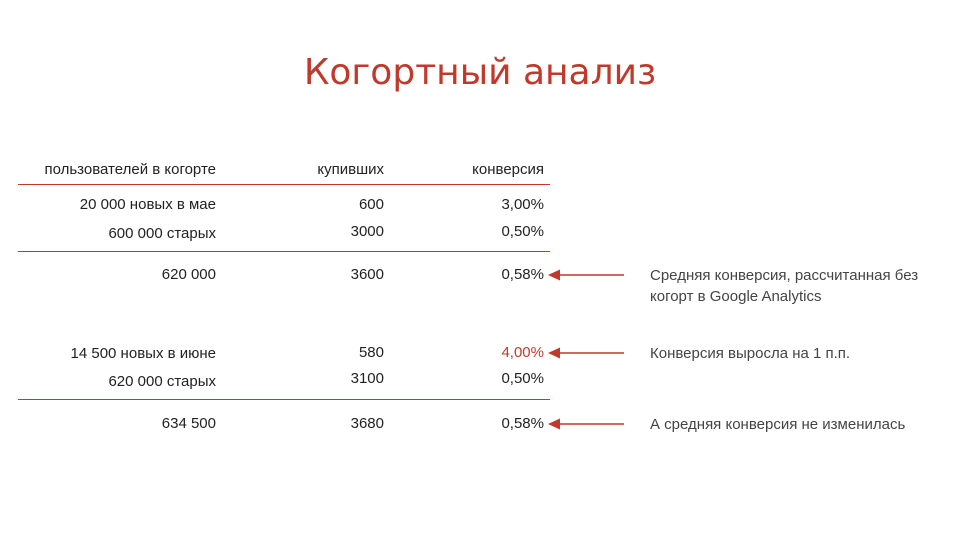  I want to click on block1-new-conversion: 3,00%, so click(522, 204).